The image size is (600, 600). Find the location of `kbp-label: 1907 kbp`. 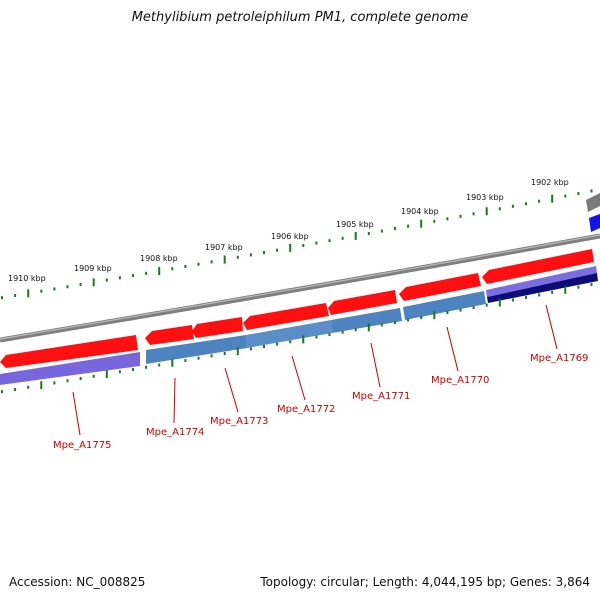

kbp-label: 1907 kbp is located at coordinates (224, 247).